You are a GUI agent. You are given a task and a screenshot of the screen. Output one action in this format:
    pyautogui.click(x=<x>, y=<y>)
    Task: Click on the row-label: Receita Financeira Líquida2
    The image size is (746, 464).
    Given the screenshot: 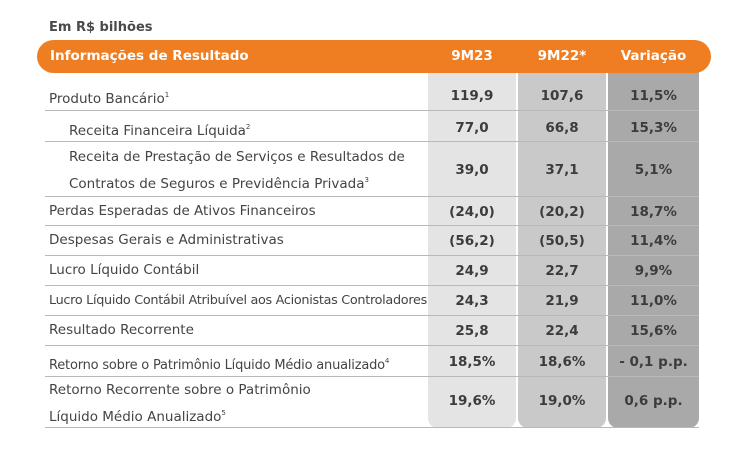 What is the action you would take?
    pyautogui.click(x=160, y=131)
    